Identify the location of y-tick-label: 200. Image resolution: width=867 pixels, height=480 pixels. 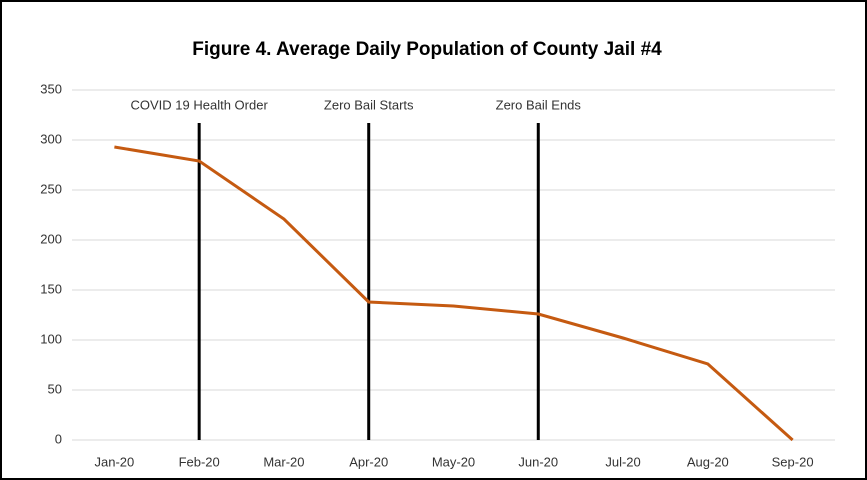
(51, 238).